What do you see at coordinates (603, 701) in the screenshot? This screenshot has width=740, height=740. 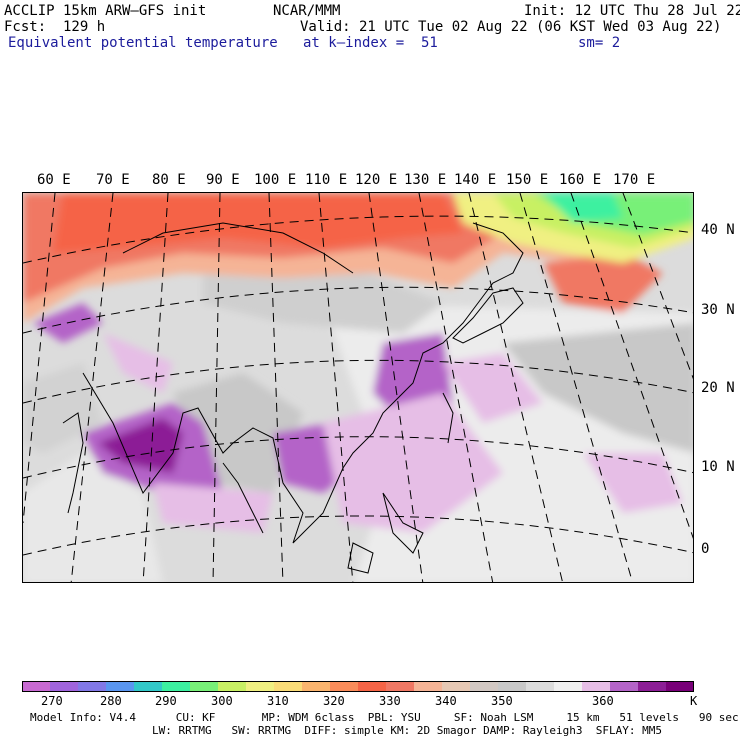 I see `colorbar-tick-label: 360` at bounding box center [603, 701].